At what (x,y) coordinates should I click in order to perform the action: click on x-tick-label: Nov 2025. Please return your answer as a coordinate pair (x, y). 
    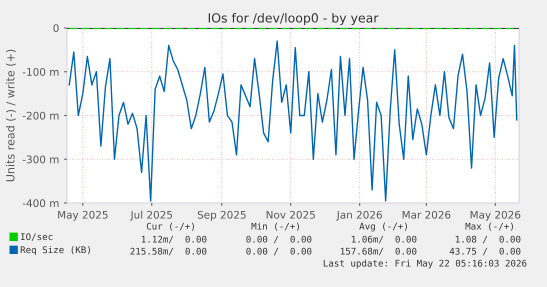
    Looking at the image, I should click on (290, 214).